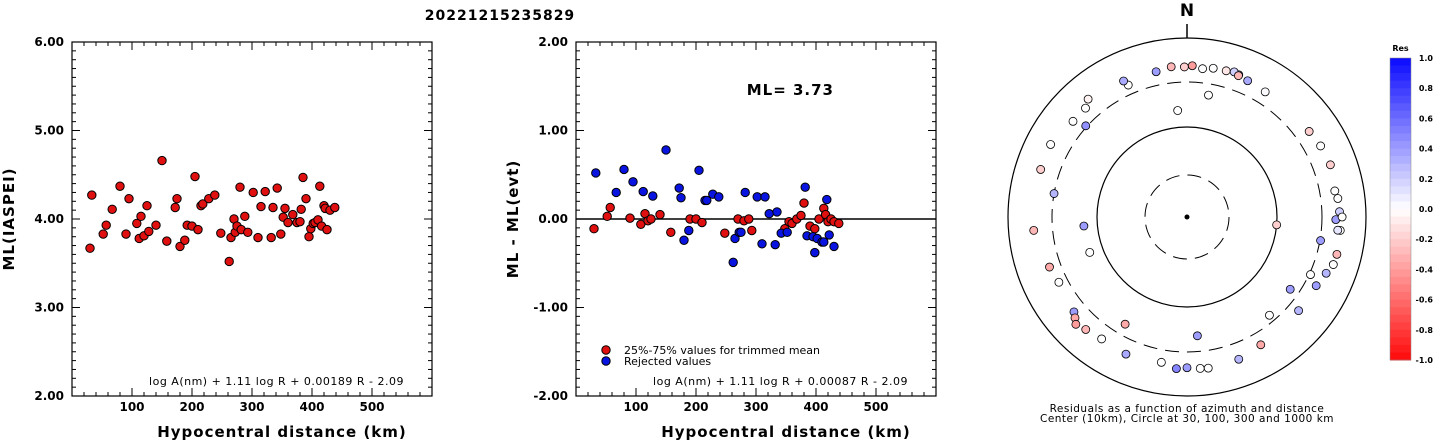 Image resolution: width=1437 pixels, height=441 pixels. Describe the element at coordinates (1400, 48) in the screenshot. I see `colorbar-title: Res` at that location.